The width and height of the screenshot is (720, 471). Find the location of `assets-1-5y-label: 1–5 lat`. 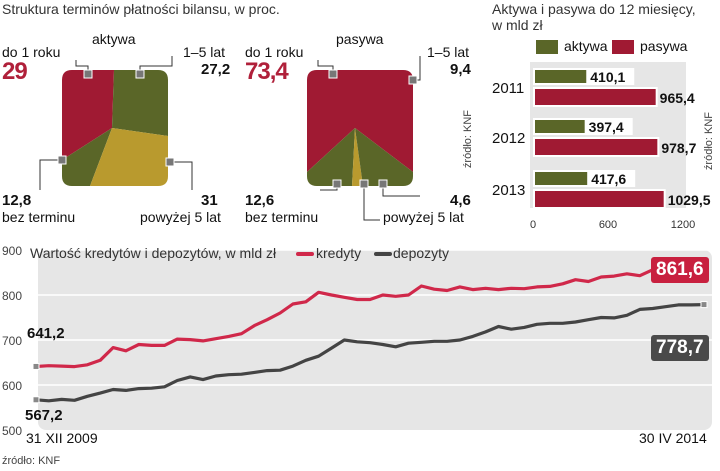

assets-1-5y-label: 1–5 lat is located at coordinates (204, 52).